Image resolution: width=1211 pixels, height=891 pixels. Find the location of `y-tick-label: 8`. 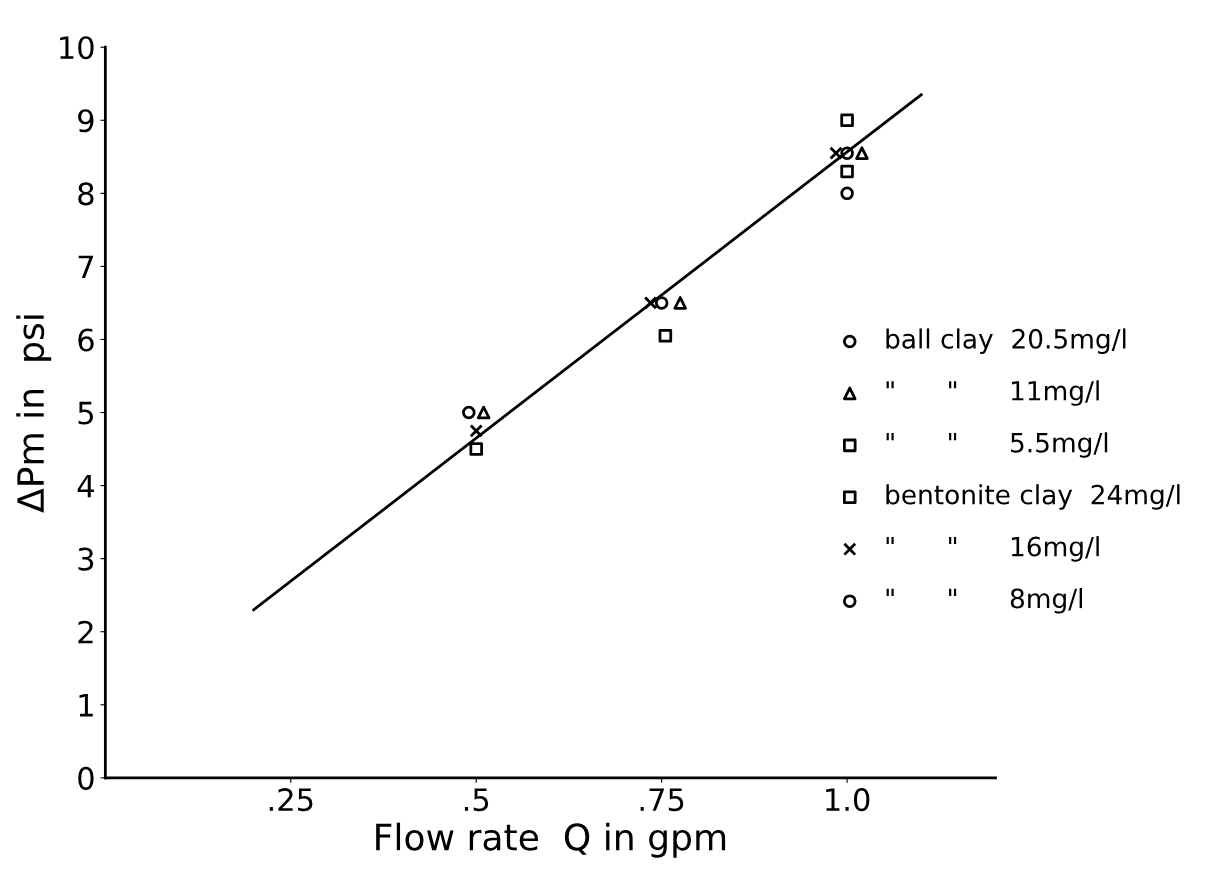

y-tick-label: 8 is located at coordinates (86, 194).